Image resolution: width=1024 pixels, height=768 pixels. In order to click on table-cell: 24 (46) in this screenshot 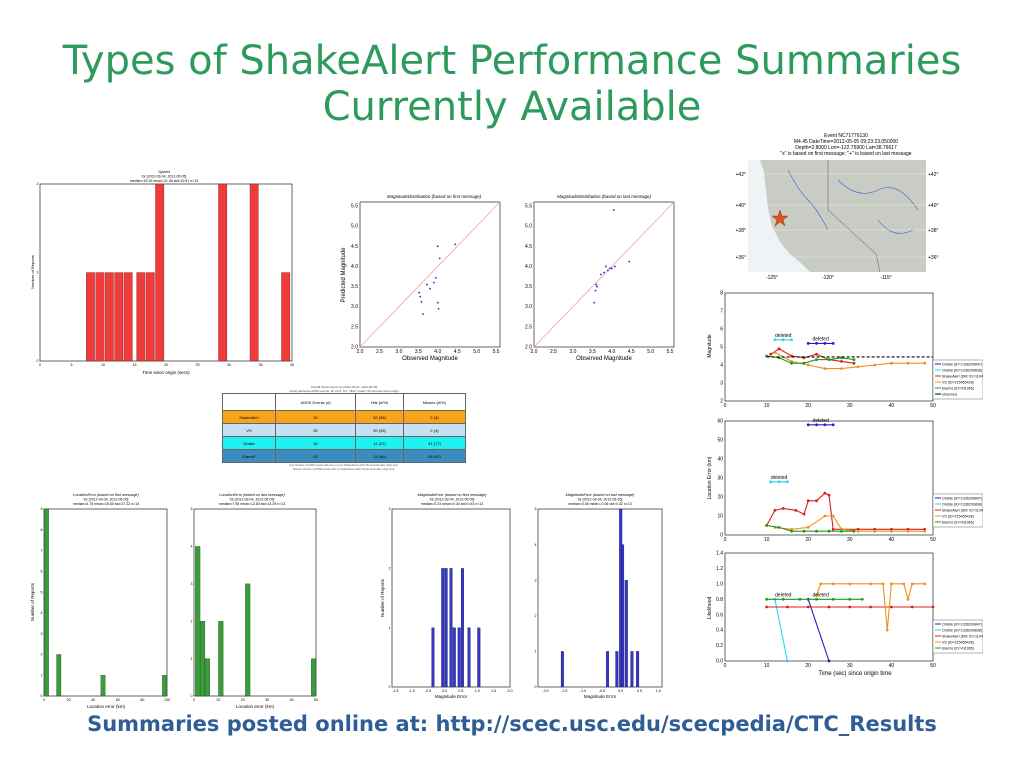, I will do `click(379, 456)`.